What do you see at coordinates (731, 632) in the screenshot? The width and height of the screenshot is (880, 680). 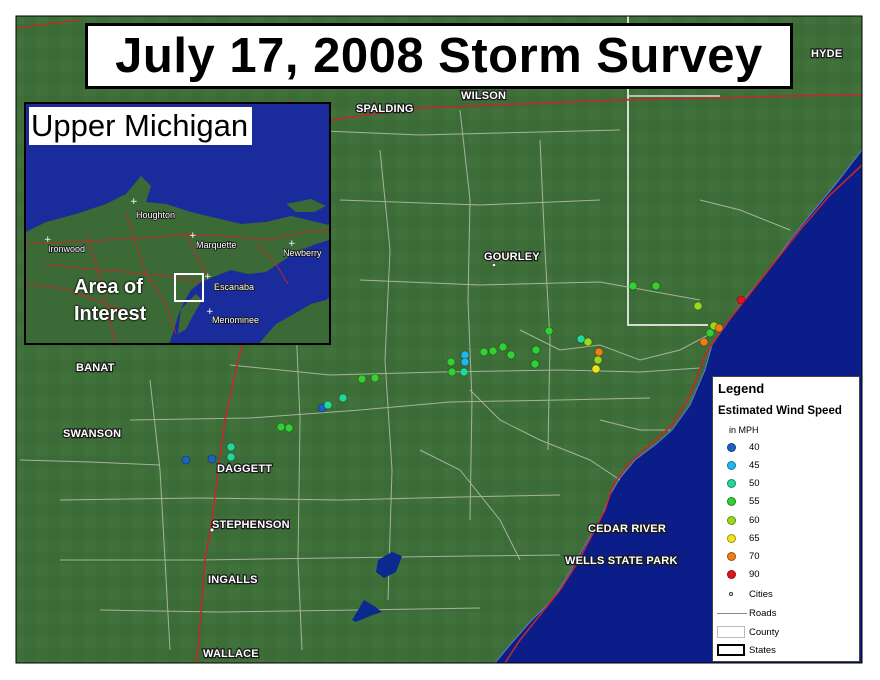 I see `county-symbol-icon` at bounding box center [731, 632].